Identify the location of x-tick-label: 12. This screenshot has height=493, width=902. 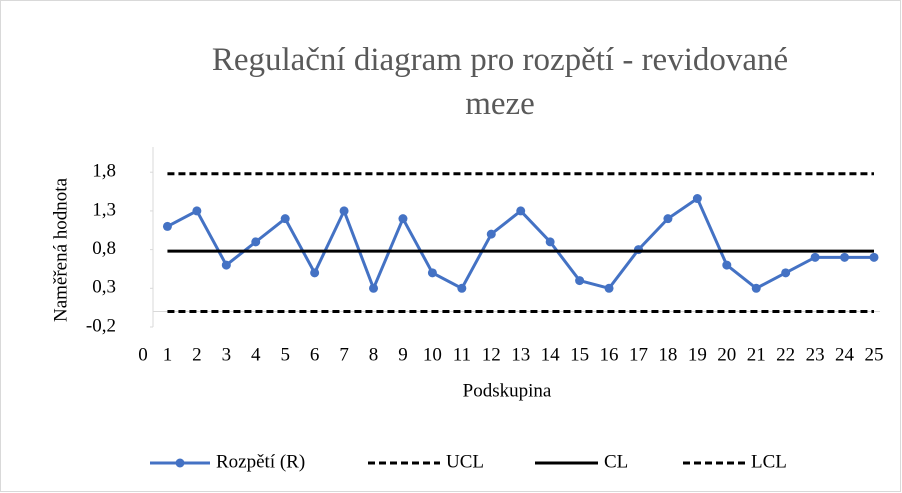
(491, 354).